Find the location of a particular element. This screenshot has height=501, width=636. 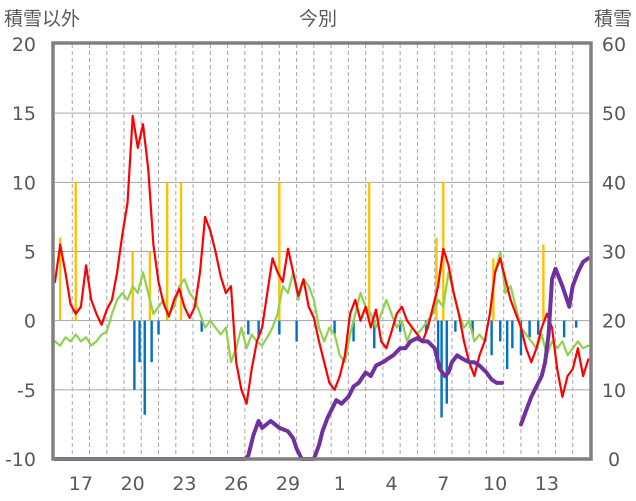

x-tick-label: 29 is located at coordinates (288, 484).